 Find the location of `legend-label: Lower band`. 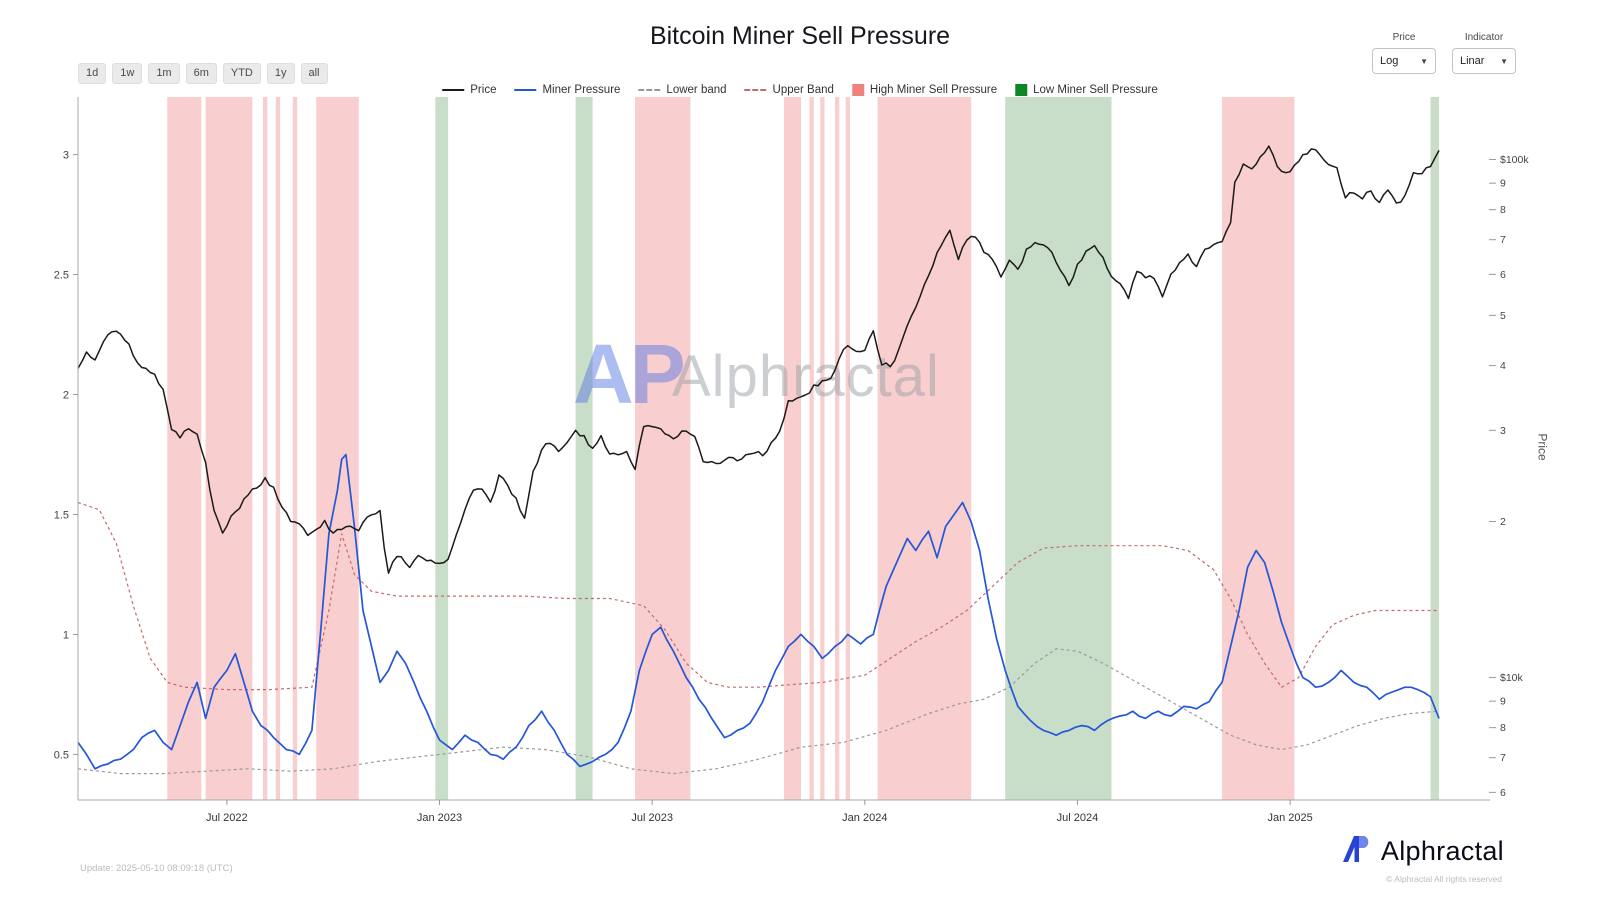

legend-label: Lower band is located at coordinates (696, 90).